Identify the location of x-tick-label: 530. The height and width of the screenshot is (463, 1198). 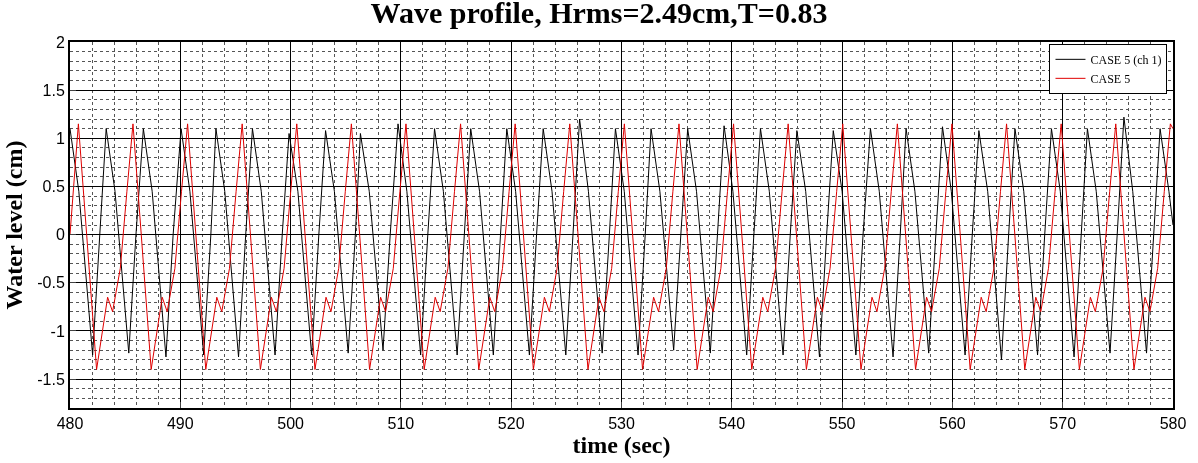
(621, 424).